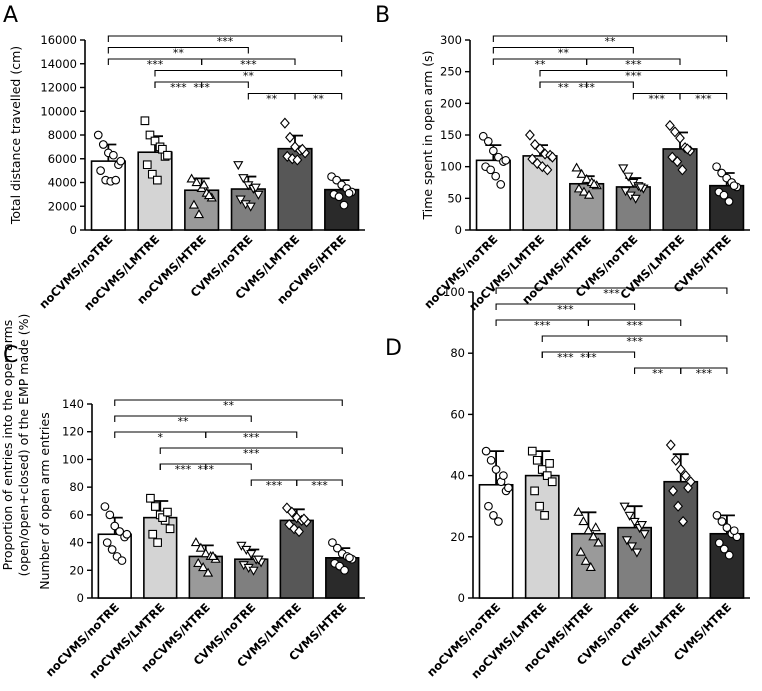  What do you see at coordinates (454, 198) in the screenshot?
I see `y-tick-label: 50` at bounding box center [454, 198].